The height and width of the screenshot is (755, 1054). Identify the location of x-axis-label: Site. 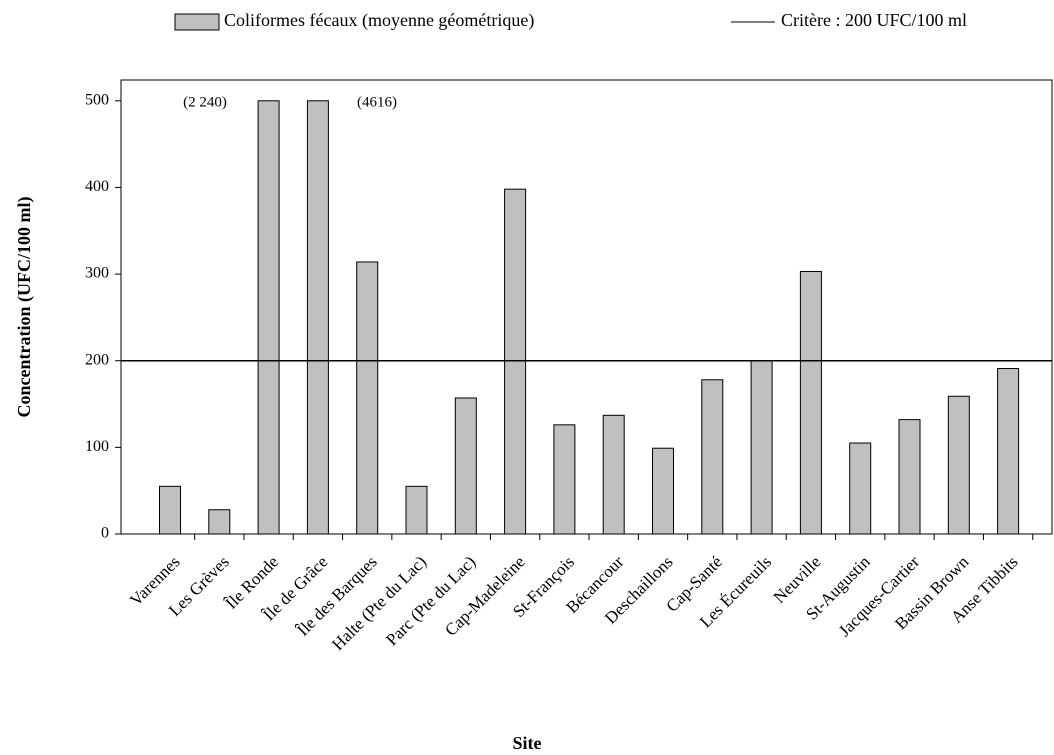
(527, 743).